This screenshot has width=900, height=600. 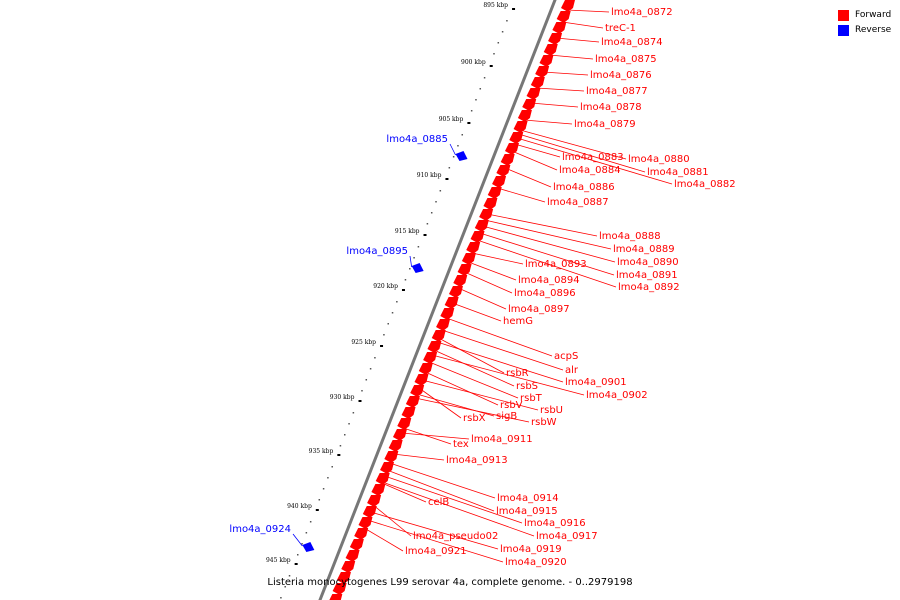 I want to click on tick-label: 900 kbp, so click(x=473, y=62).